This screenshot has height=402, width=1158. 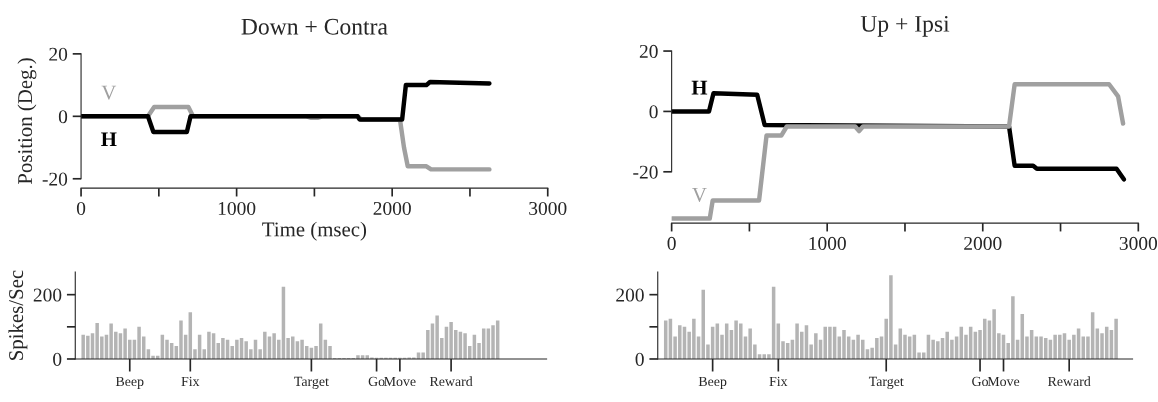 What do you see at coordinates (905, 26) in the screenshot?
I see `chart-title: Up + Ipsi` at bounding box center [905, 26].